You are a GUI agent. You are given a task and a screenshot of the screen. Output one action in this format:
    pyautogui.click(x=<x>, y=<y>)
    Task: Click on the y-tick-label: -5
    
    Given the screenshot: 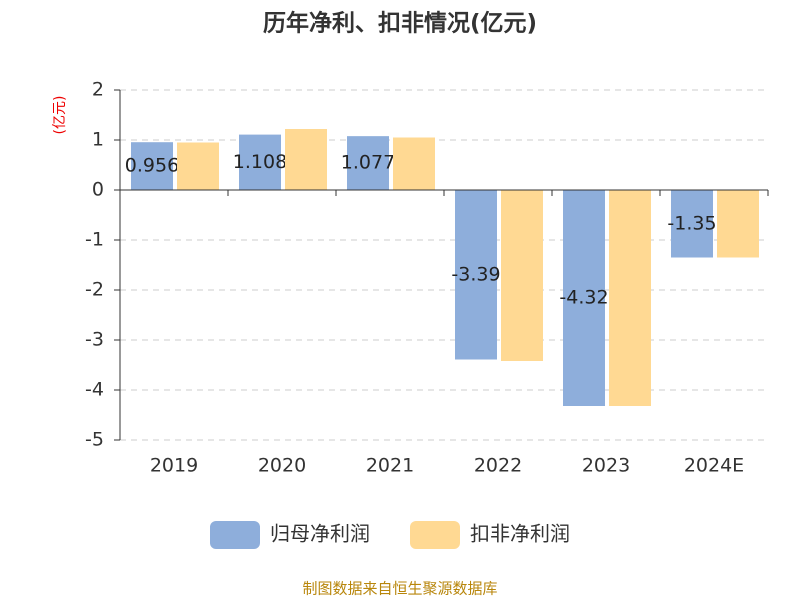 What is the action you would take?
    pyautogui.click(x=94, y=440)
    